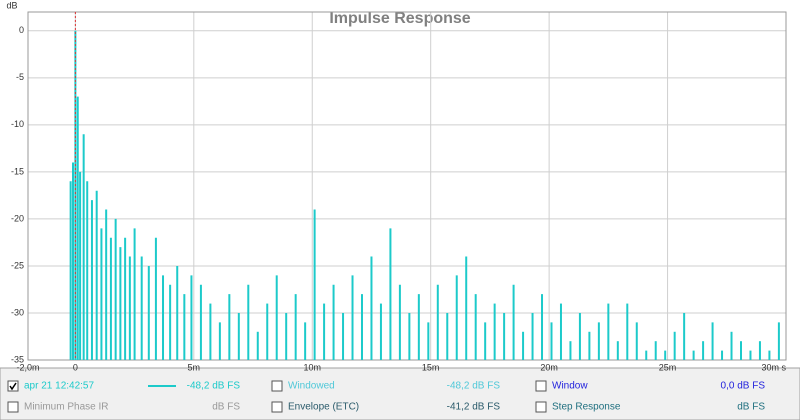 This screenshot has width=800, height=420. I want to click on checkmark, so click(13, 386).